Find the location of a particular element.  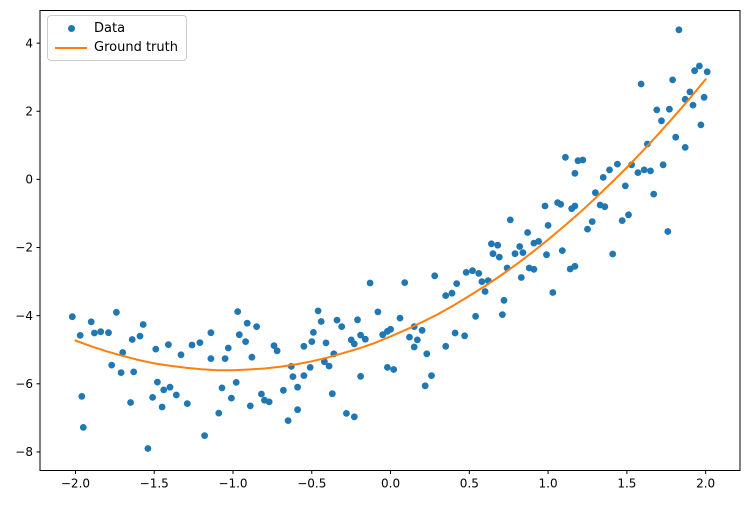

y-tick-label: −6 is located at coordinates (24, 384).